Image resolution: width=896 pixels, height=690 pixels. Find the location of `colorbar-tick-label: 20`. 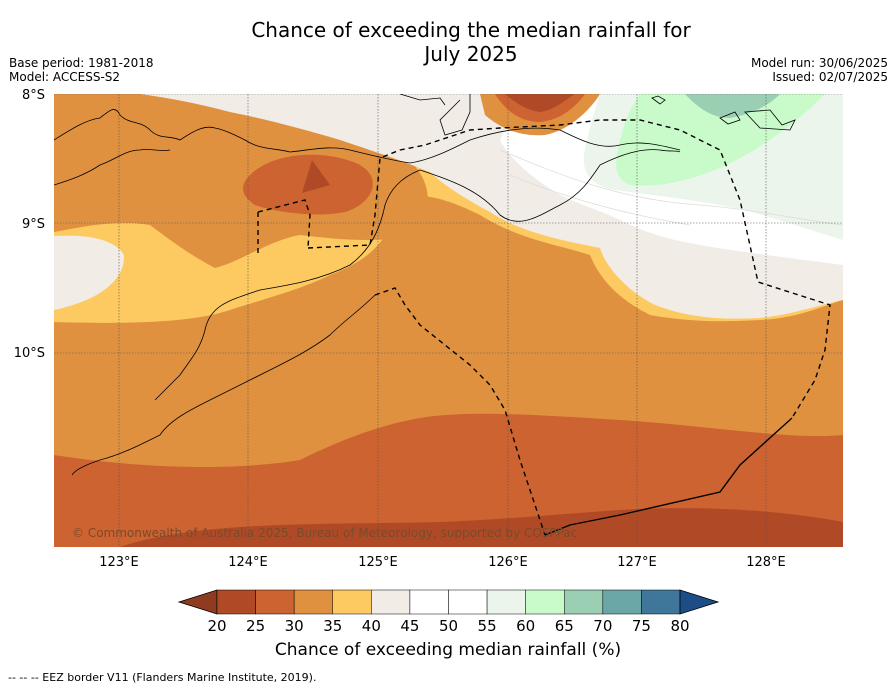

colorbar-tick-label: 20 is located at coordinates (216, 626).